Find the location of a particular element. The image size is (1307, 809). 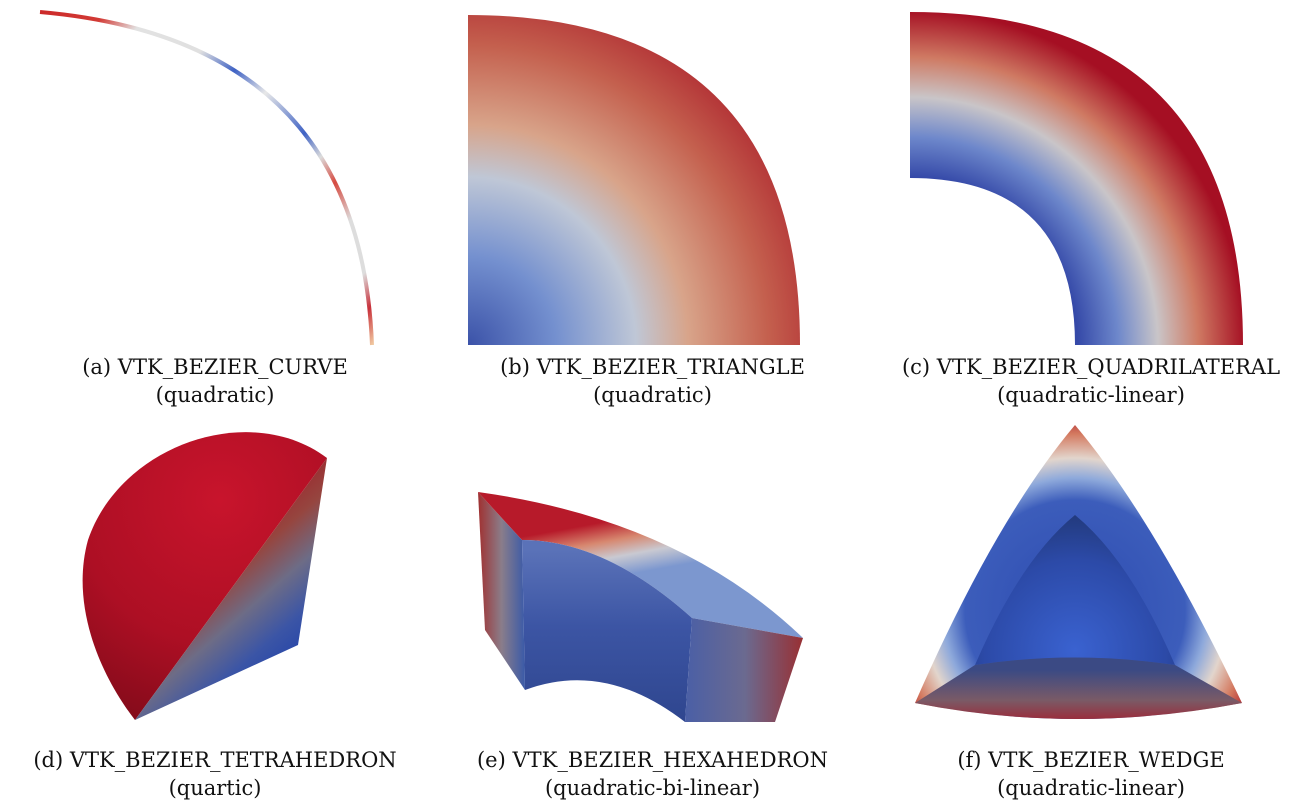

hexahedron-top-face is located at coordinates (640, 565).